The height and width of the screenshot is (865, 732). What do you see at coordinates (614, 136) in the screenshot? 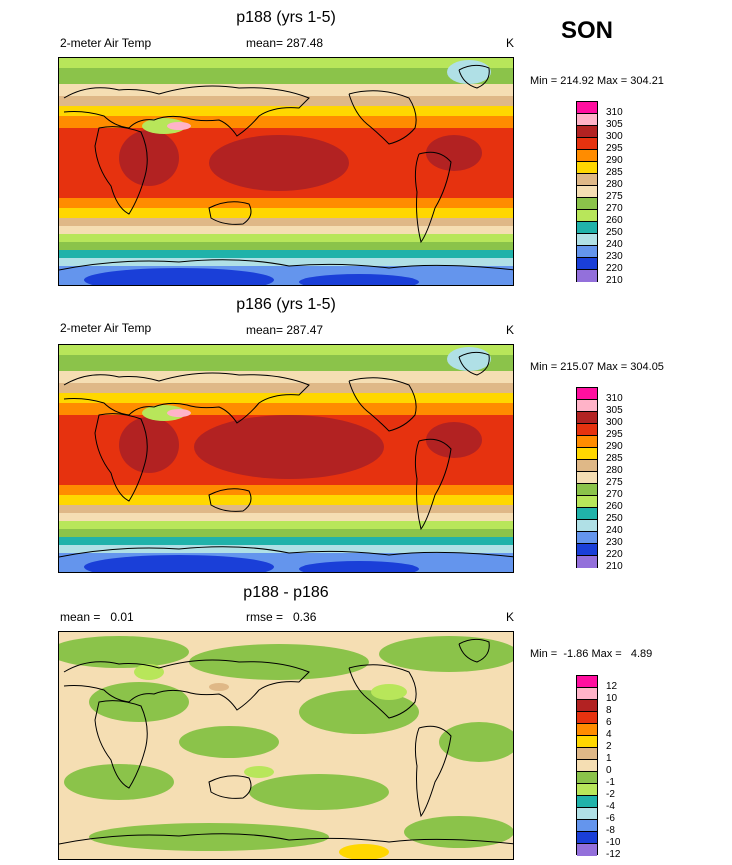
I see `panel1-level-label: 300` at bounding box center [614, 136].